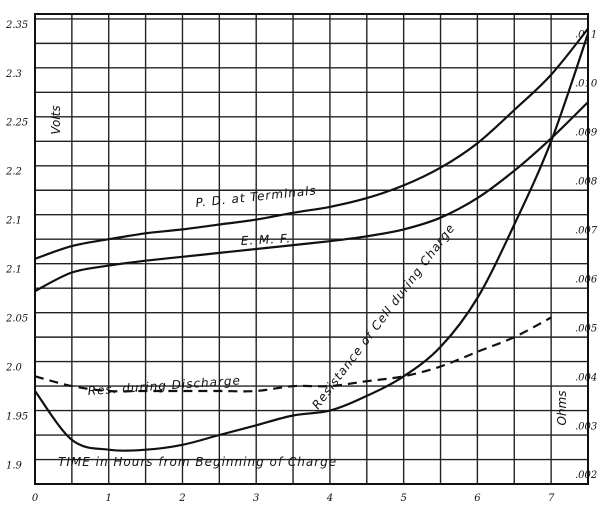 The width and height of the screenshot is (610, 512). Describe the element at coordinates (562, 408) in the screenshot. I see `y-axis-right-label: Ohms` at that location.